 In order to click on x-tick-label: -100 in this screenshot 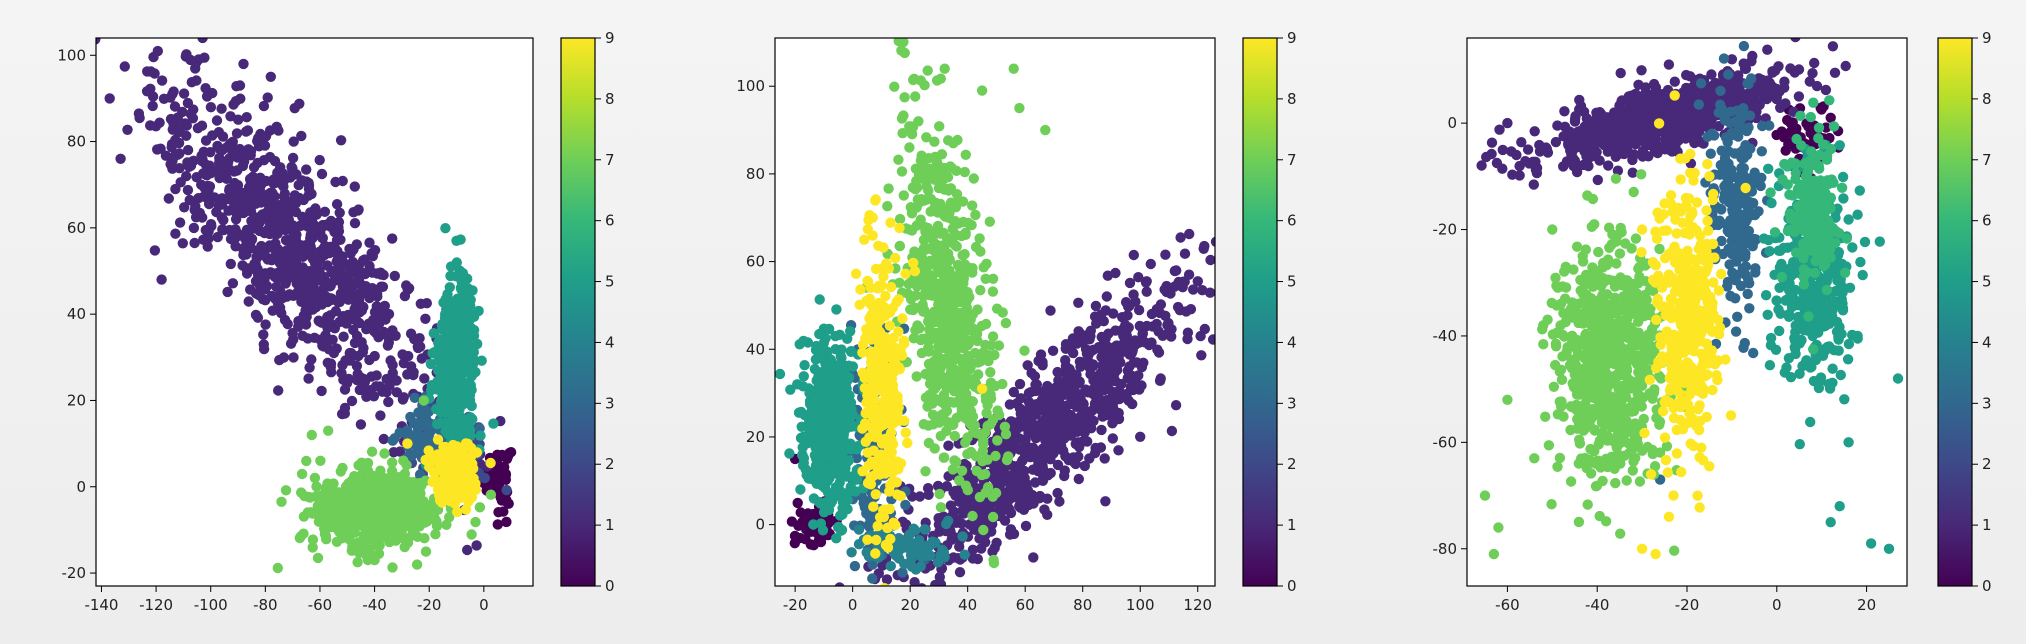, I will do `click(211, 605)`.